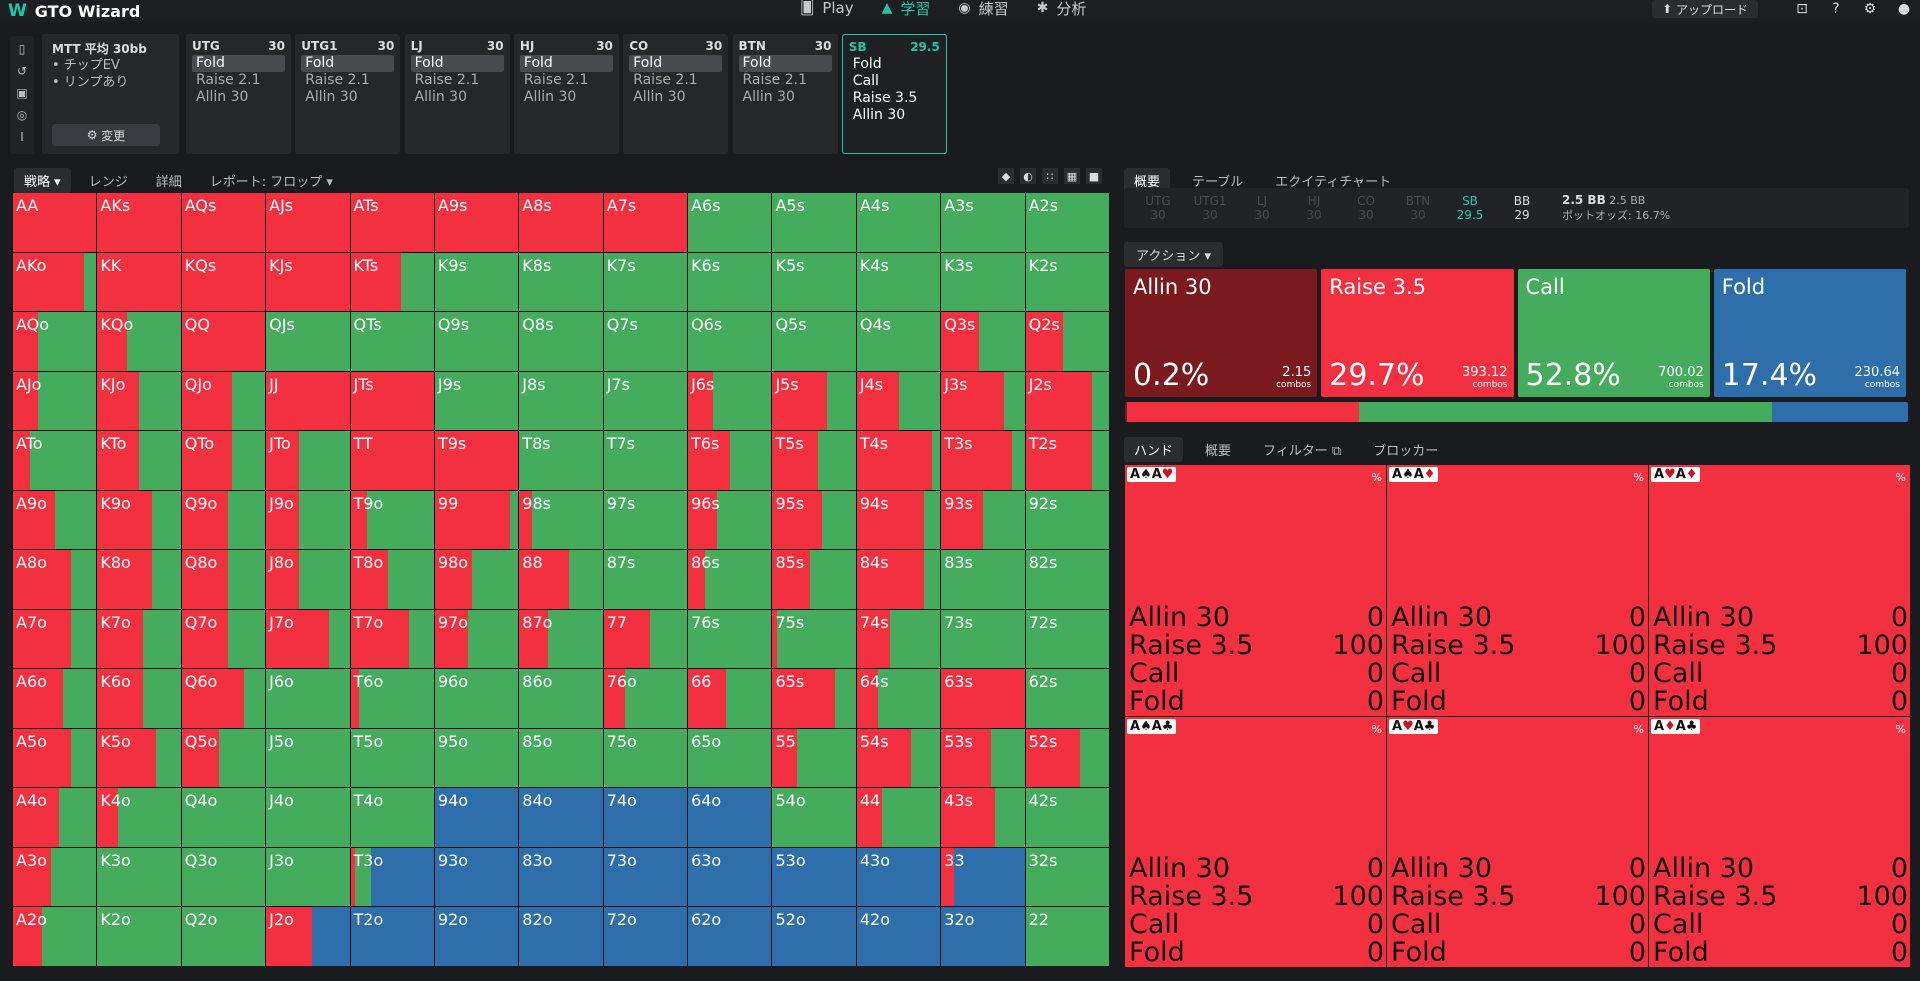 This screenshot has width=1920, height=981. What do you see at coordinates (308, 639) in the screenshot?
I see `hand-cell: J7o` at bounding box center [308, 639].